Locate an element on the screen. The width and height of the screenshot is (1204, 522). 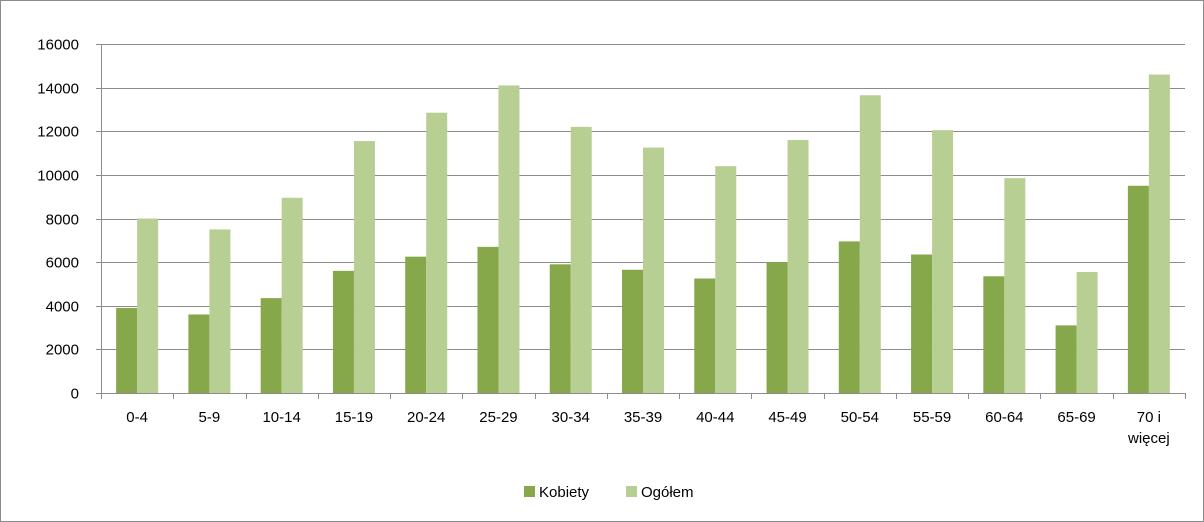
x-tick-label-line: 45-49 is located at coordinates (787, 417).